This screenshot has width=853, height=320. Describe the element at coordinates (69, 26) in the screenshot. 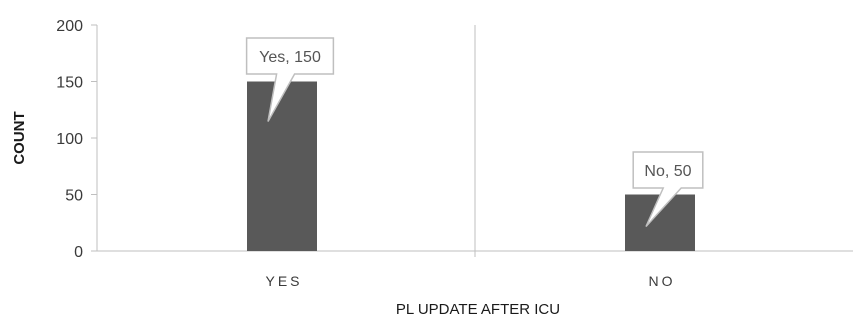

I see `y-tick-label: 200` at that location.